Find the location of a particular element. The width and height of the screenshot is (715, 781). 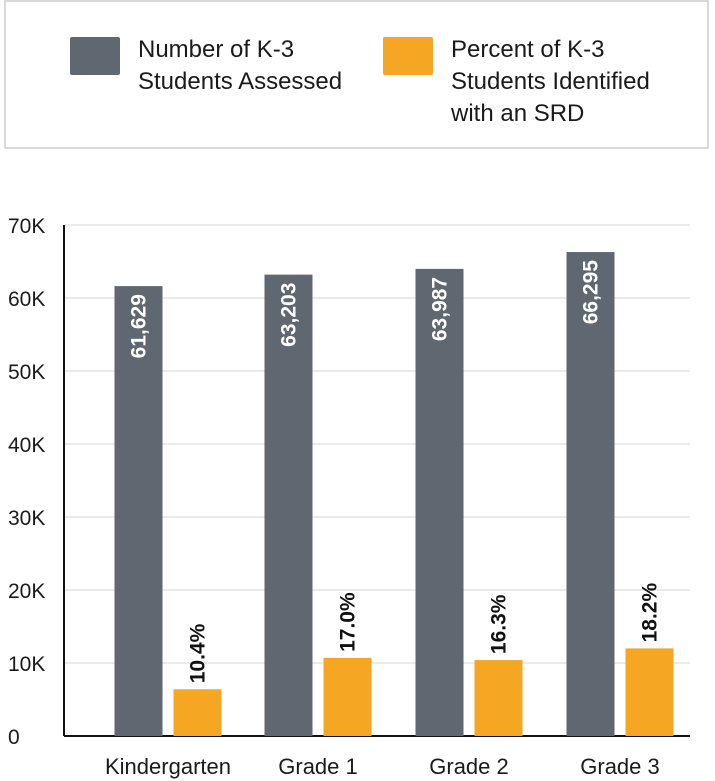

legend-label-line: Students Identified is located at coordinates (550, 81).